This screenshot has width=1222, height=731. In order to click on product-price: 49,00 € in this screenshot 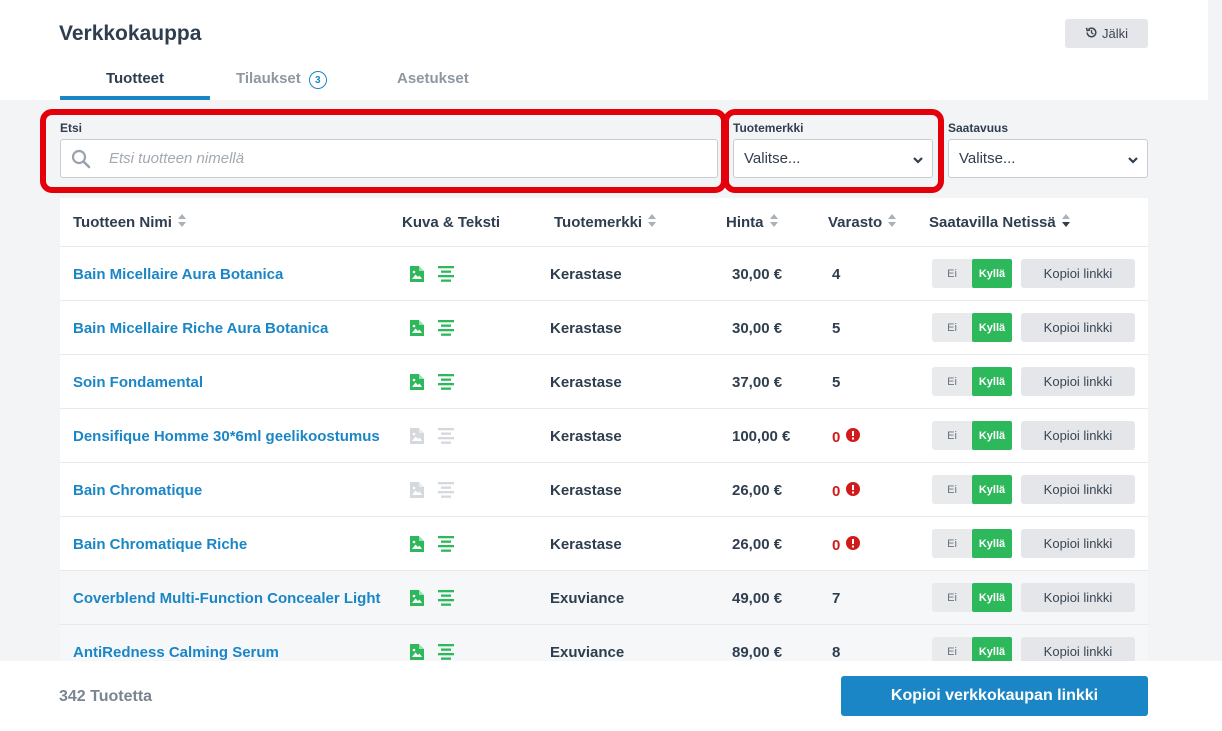, I will do `click(757, 598)`.